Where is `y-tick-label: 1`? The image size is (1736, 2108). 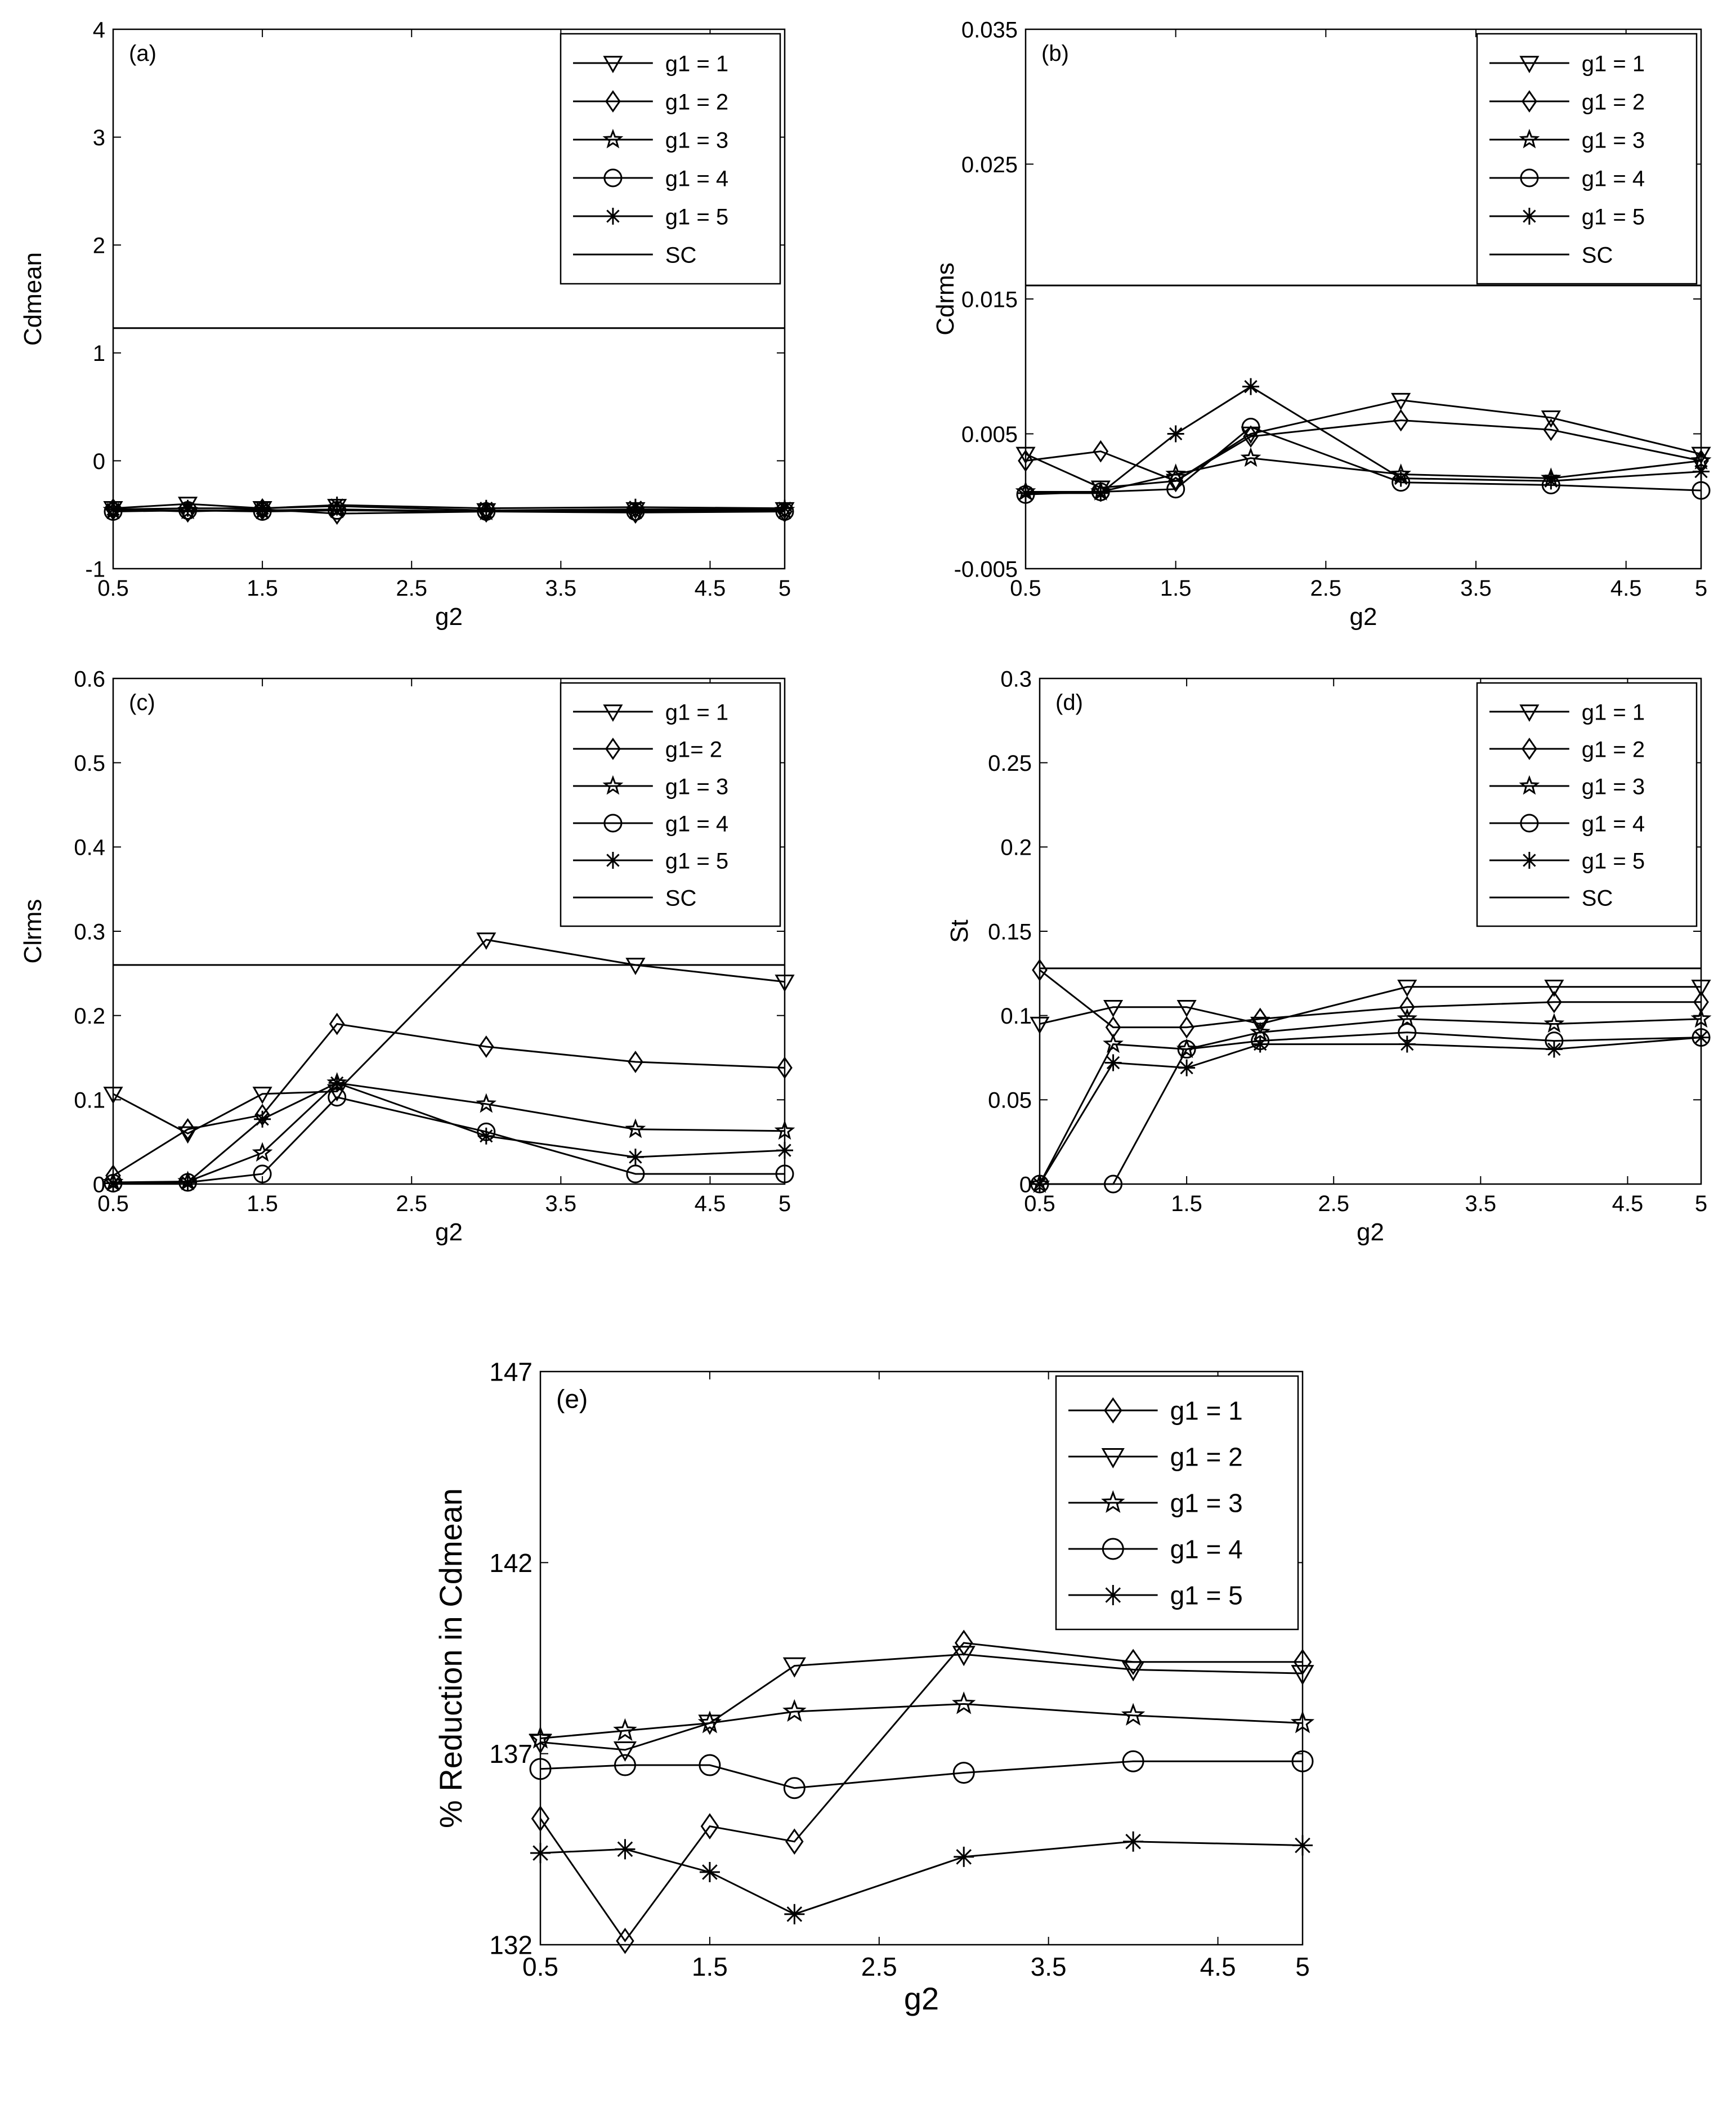
y-tick-label: 1 is located at coordinates (99, 353).